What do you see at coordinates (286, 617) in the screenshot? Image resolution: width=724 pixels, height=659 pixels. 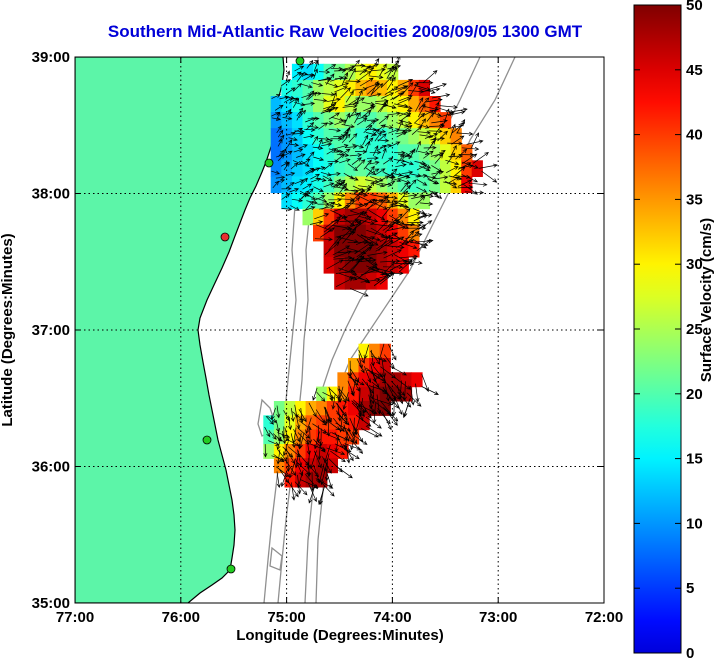 I see `x-tick-label: 75:00` at bounding box center [286, 617].